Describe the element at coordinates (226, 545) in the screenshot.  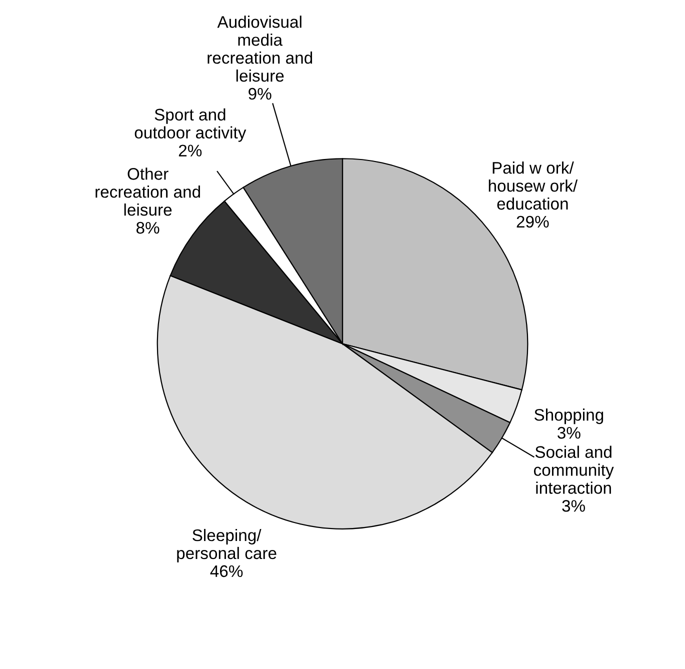
I see `slice-label: Sleeping/ personal care` at that location.